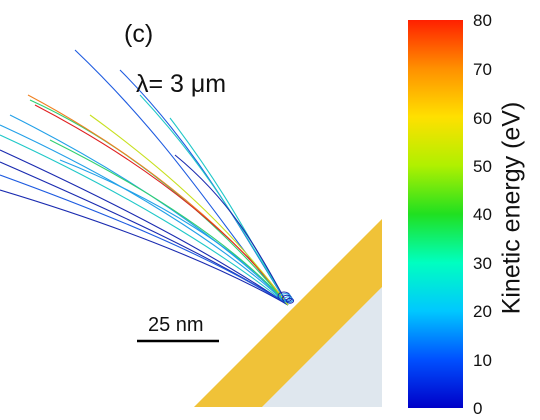 The image size is (540, 420). What do you see at coordinates (482, 214) in the screenshot?
I see `colorbar-tick-40: 40` at bounding box center [482, 214].